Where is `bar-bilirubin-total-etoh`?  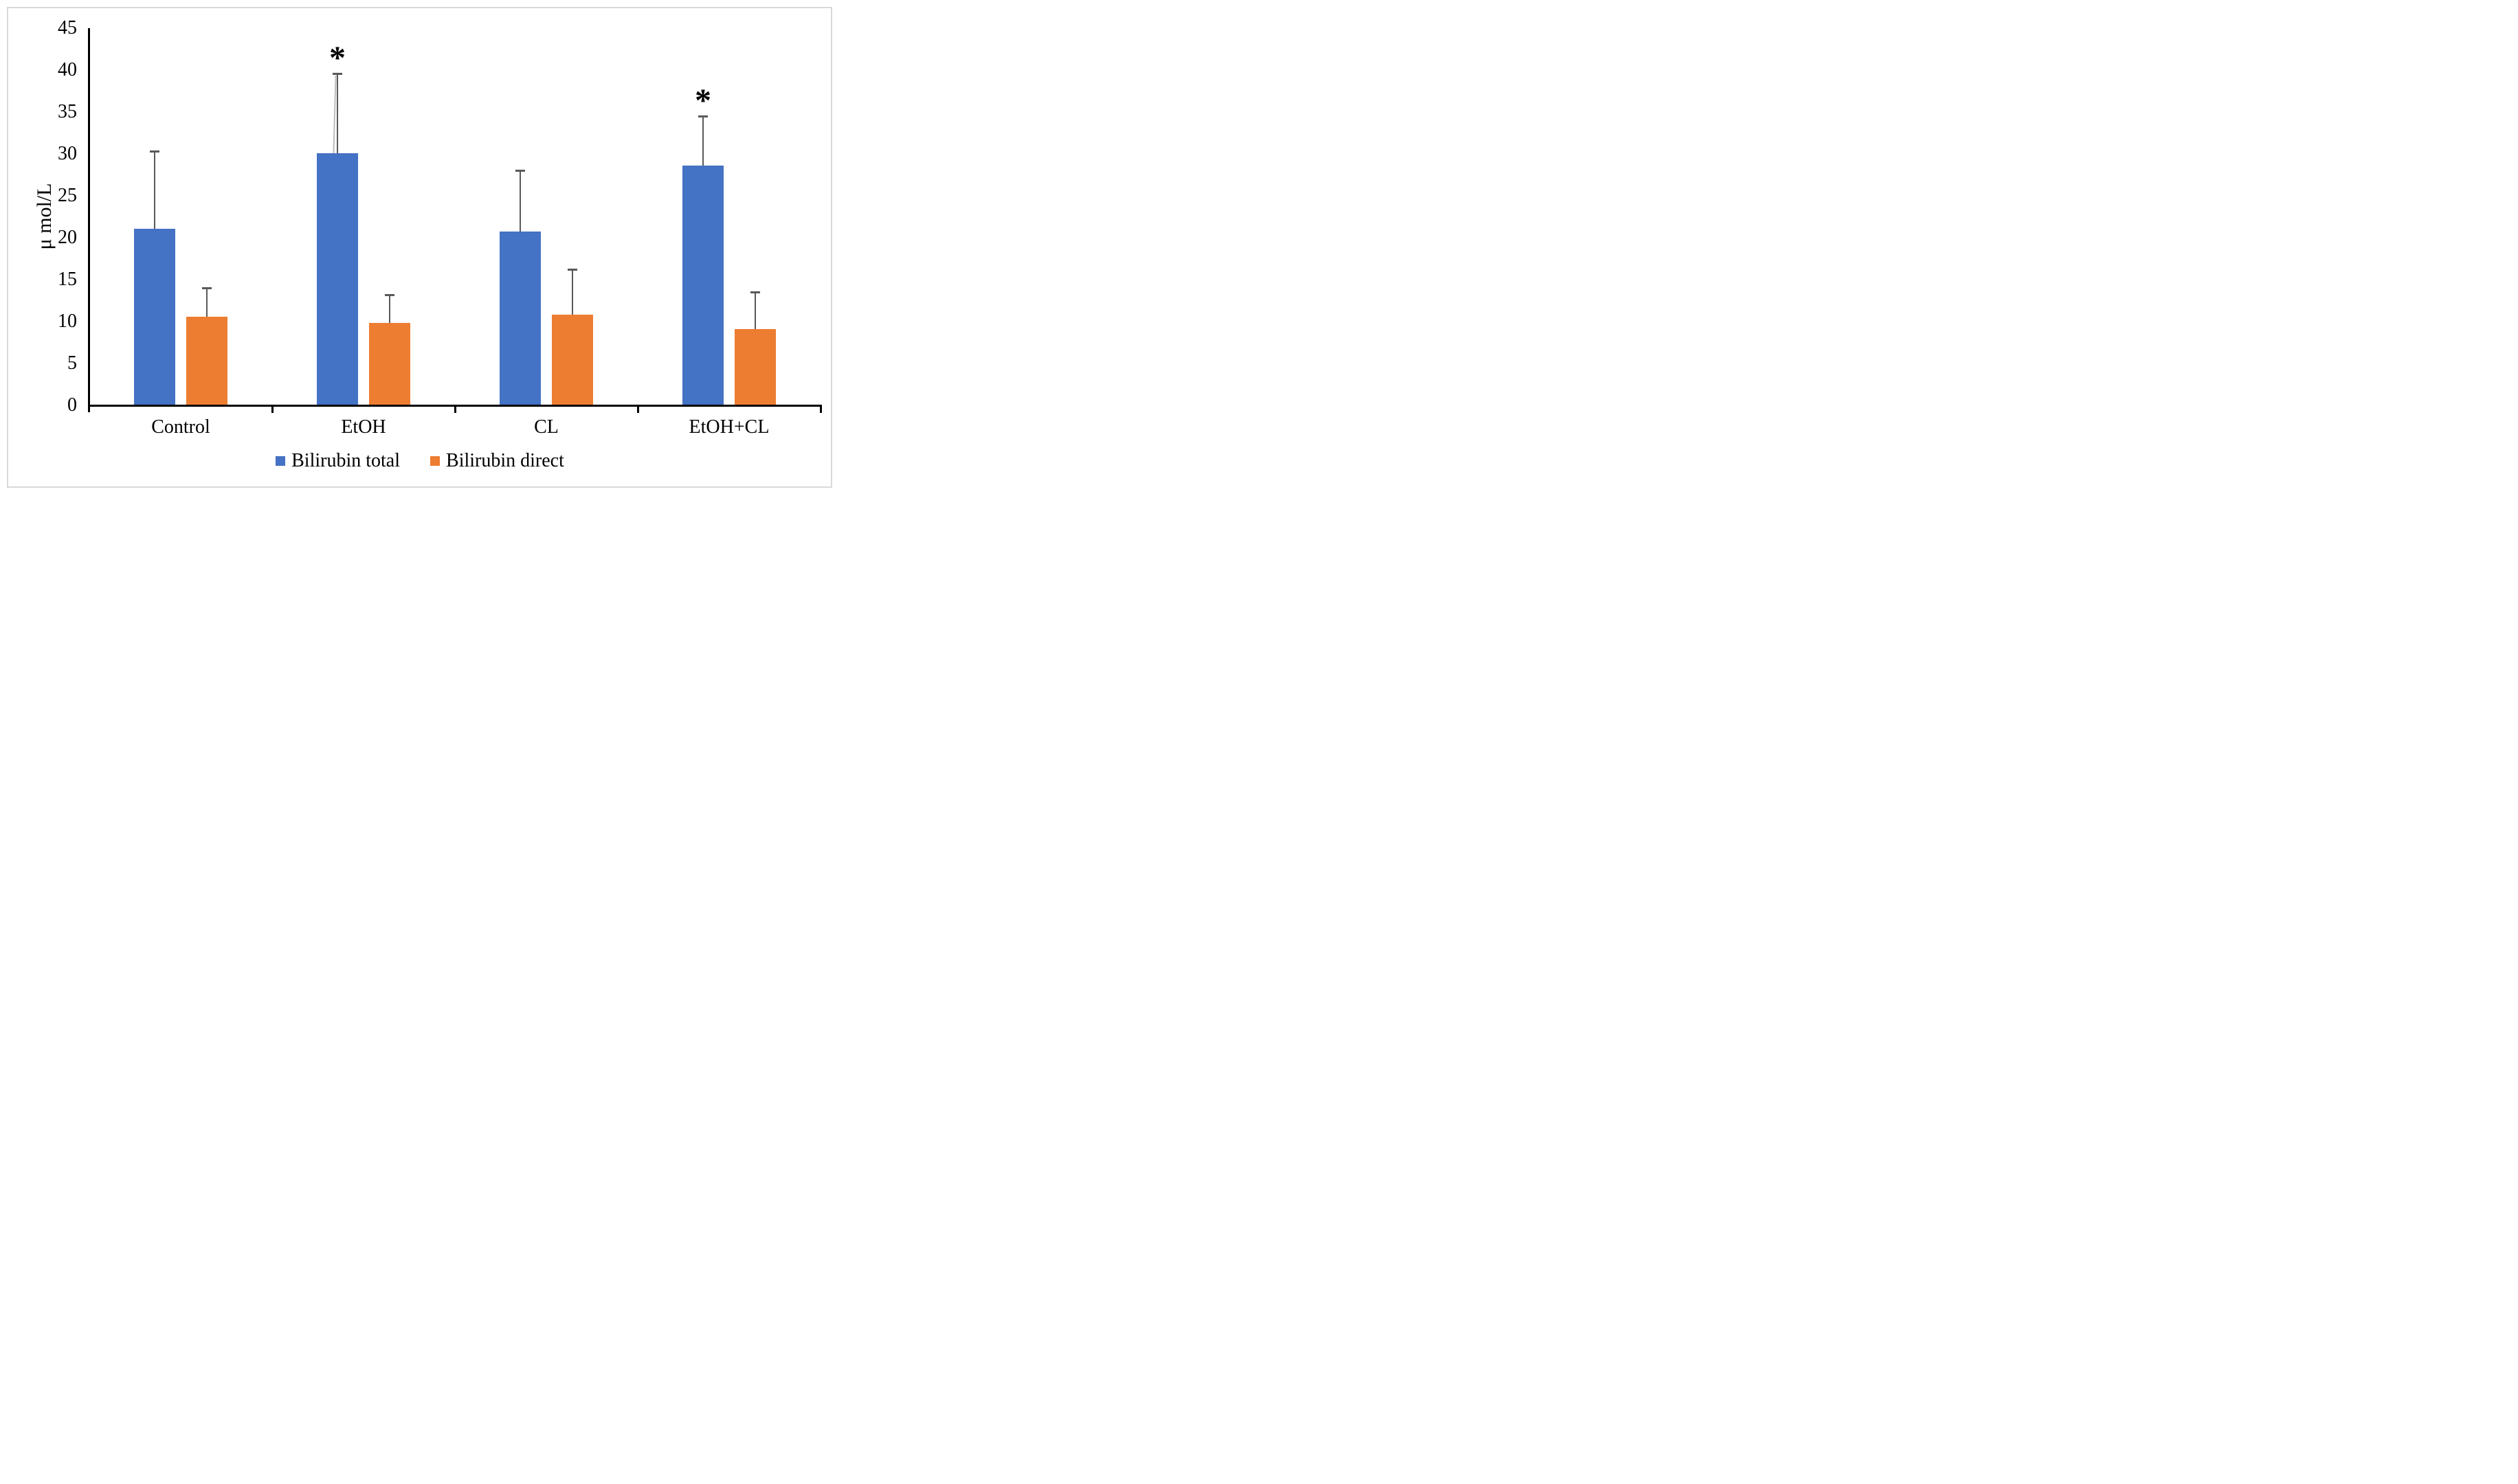
bar-bilirubin-total-etoh is located at coordinates (337, 279).